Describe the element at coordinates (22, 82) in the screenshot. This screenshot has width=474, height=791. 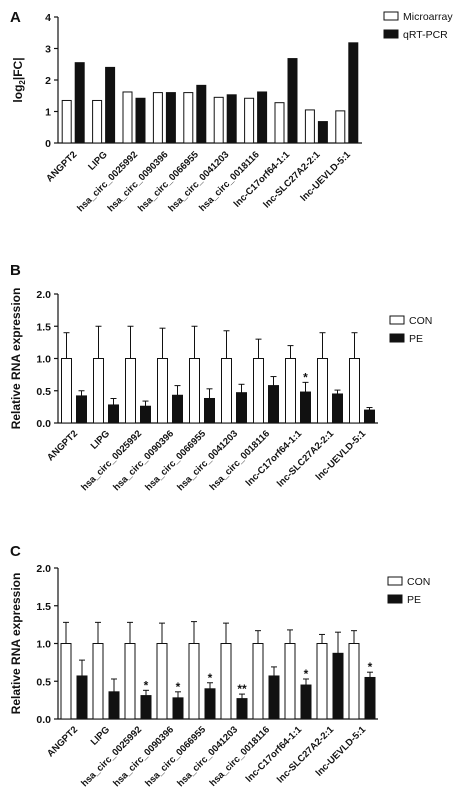
I see `y-axis-label-subscript: 2` at that location.